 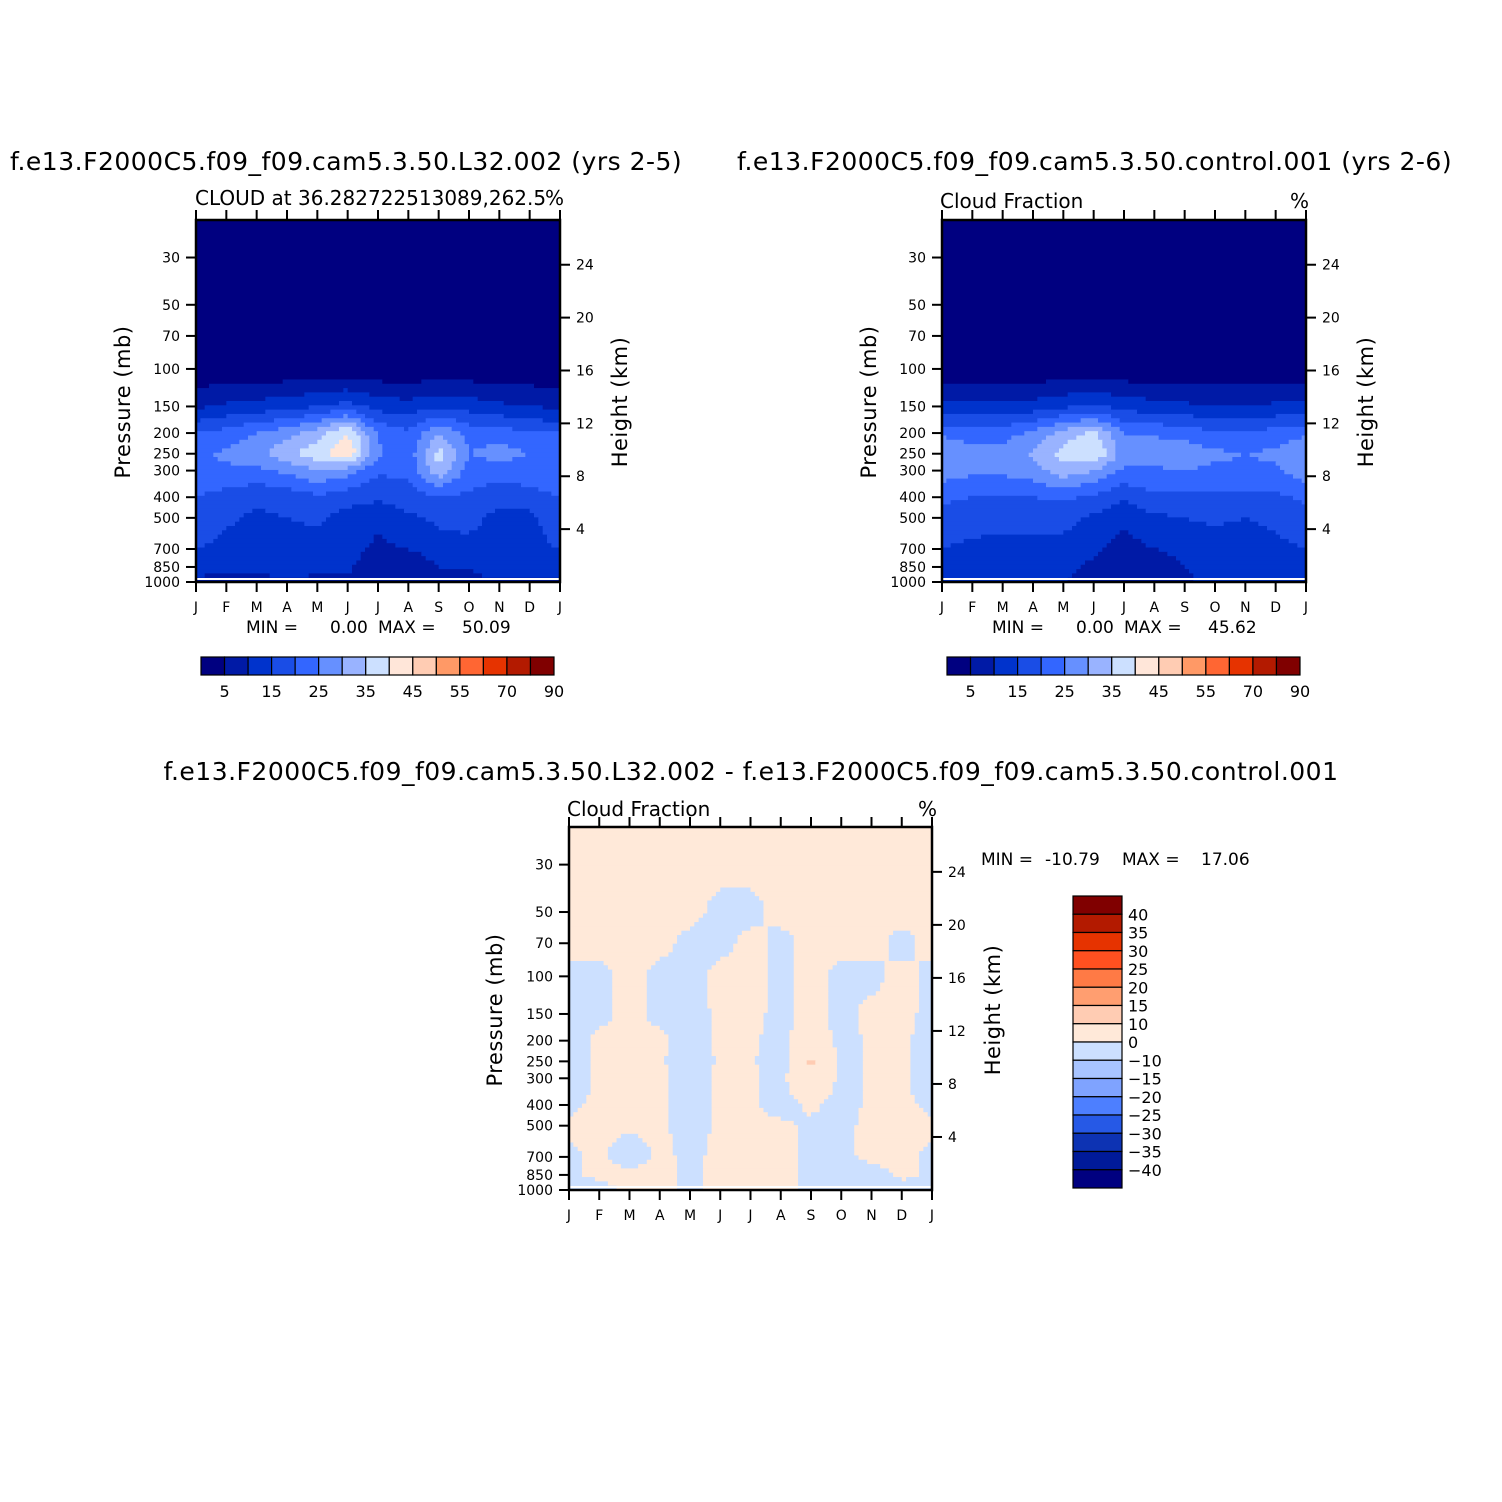 What do you see at coordinates (529, 608) in the screenshot?
I see `x-tick-label: D` at bounding box center [529, 608].